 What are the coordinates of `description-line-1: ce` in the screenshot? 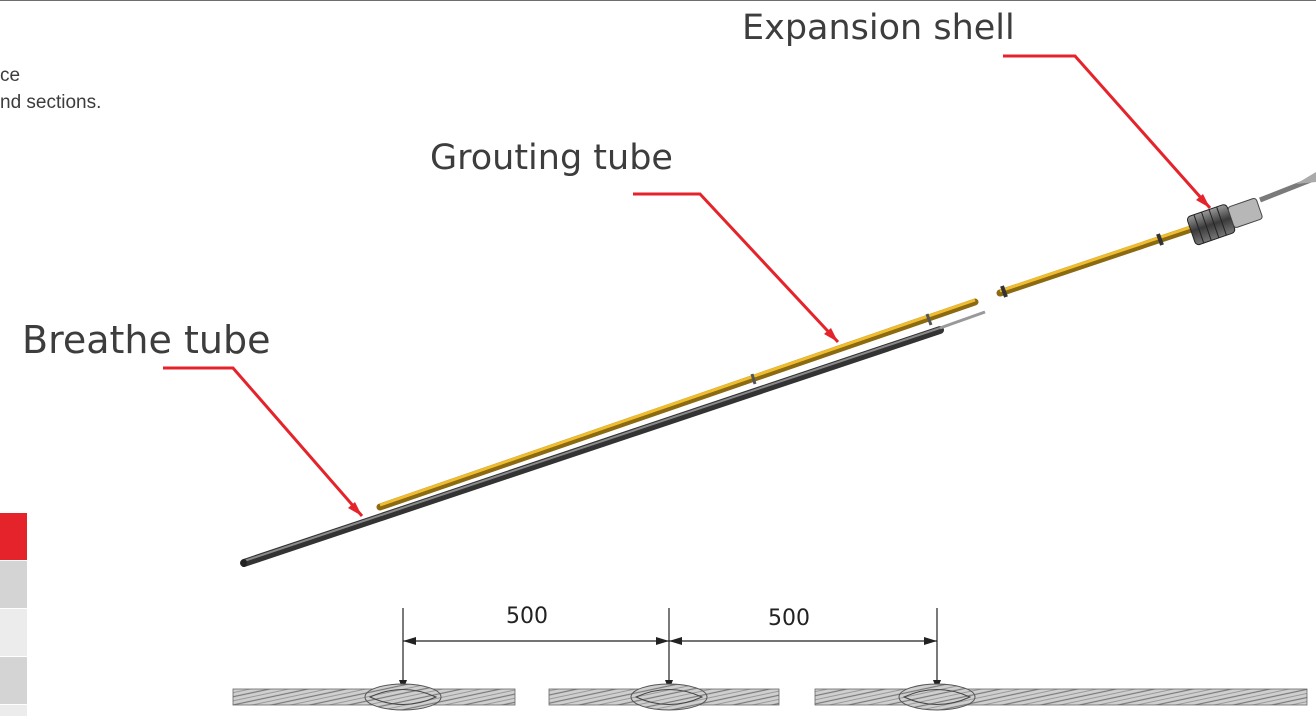 It's located at (10, 75).